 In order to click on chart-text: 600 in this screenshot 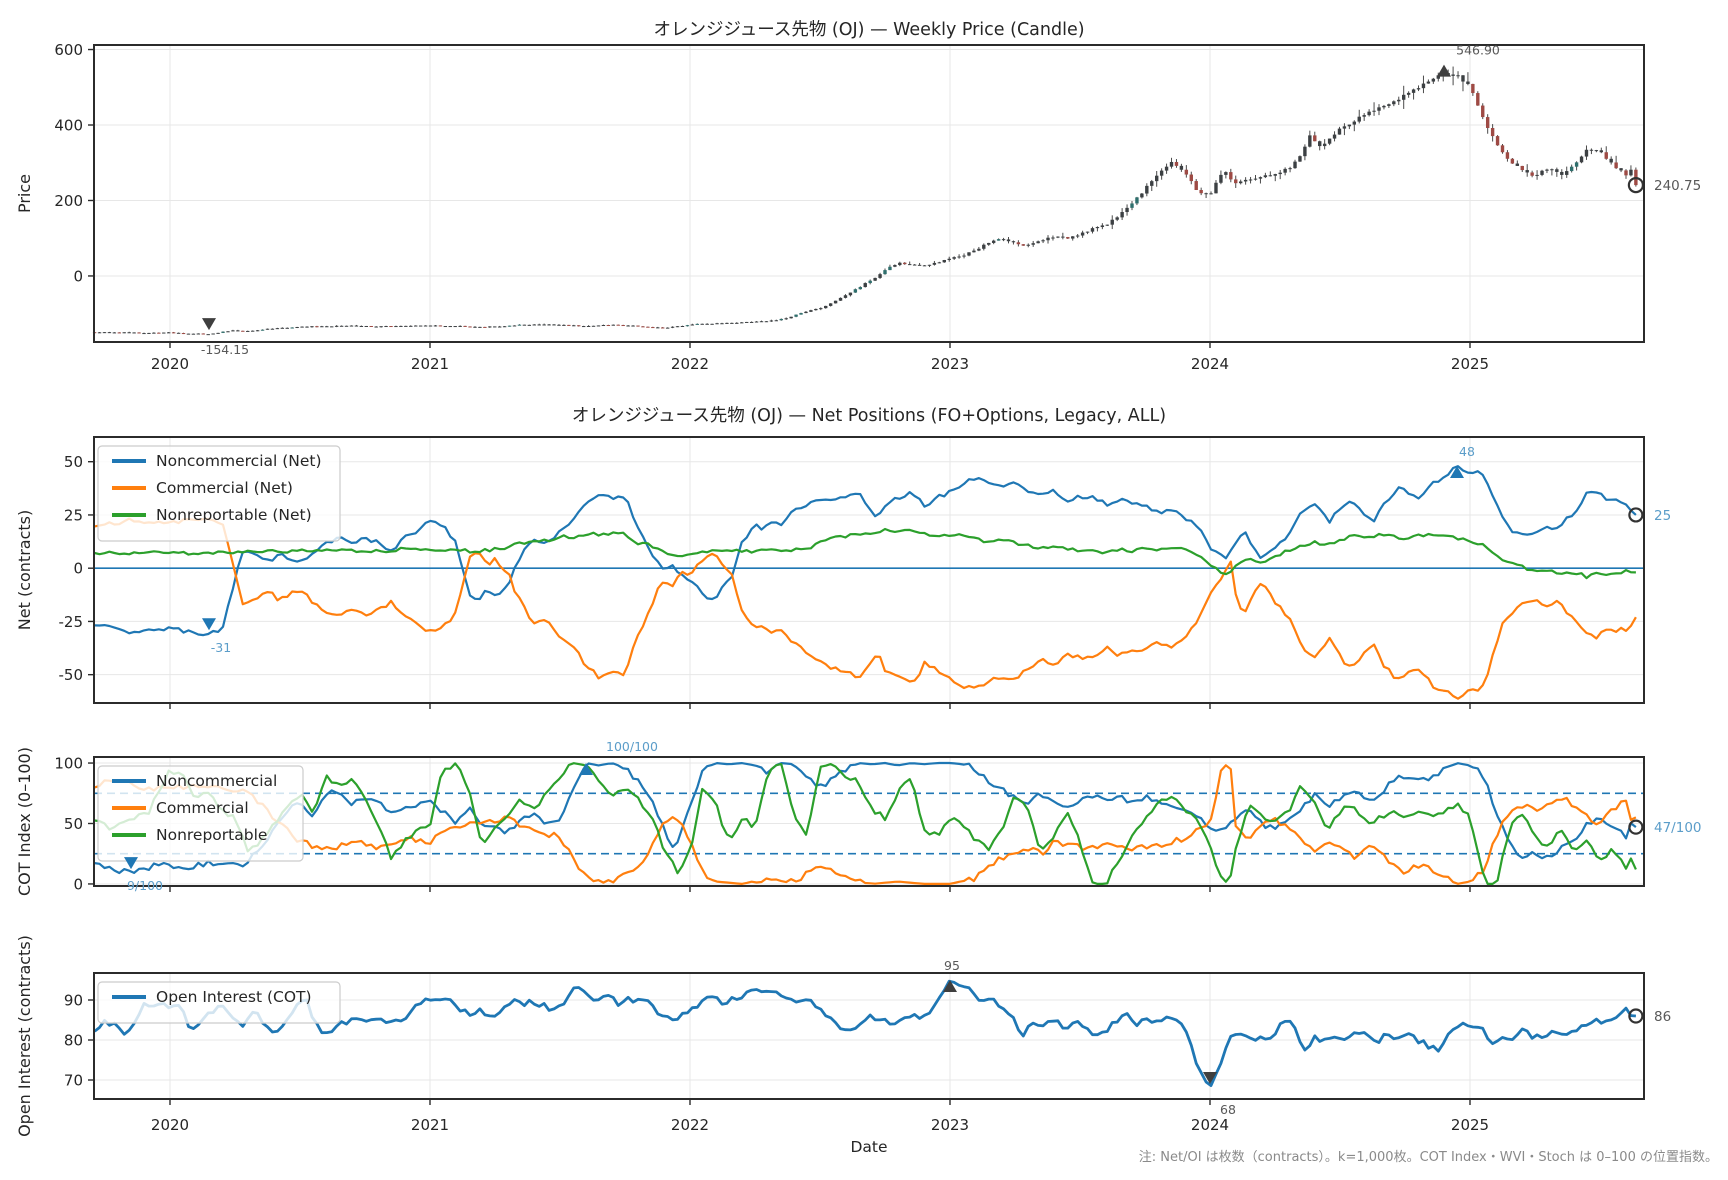, I will do `click(68, 50)`.